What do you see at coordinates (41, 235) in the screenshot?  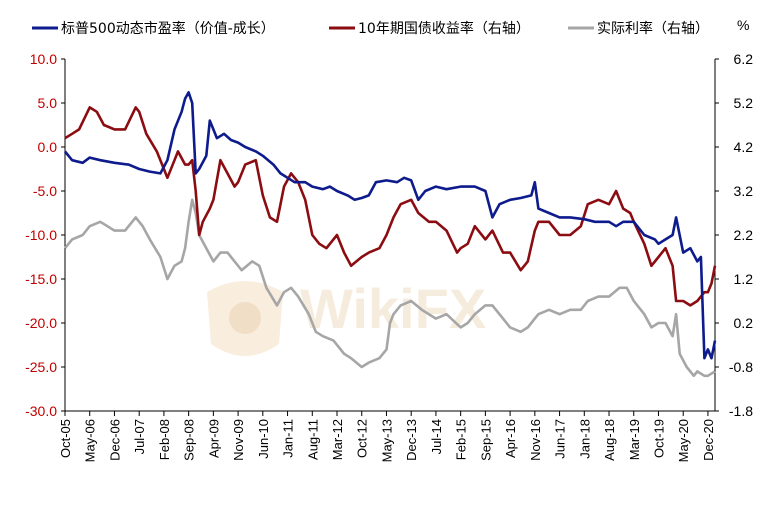 I see `left-tick-label: -10.0` at bounding box center [41, 235].